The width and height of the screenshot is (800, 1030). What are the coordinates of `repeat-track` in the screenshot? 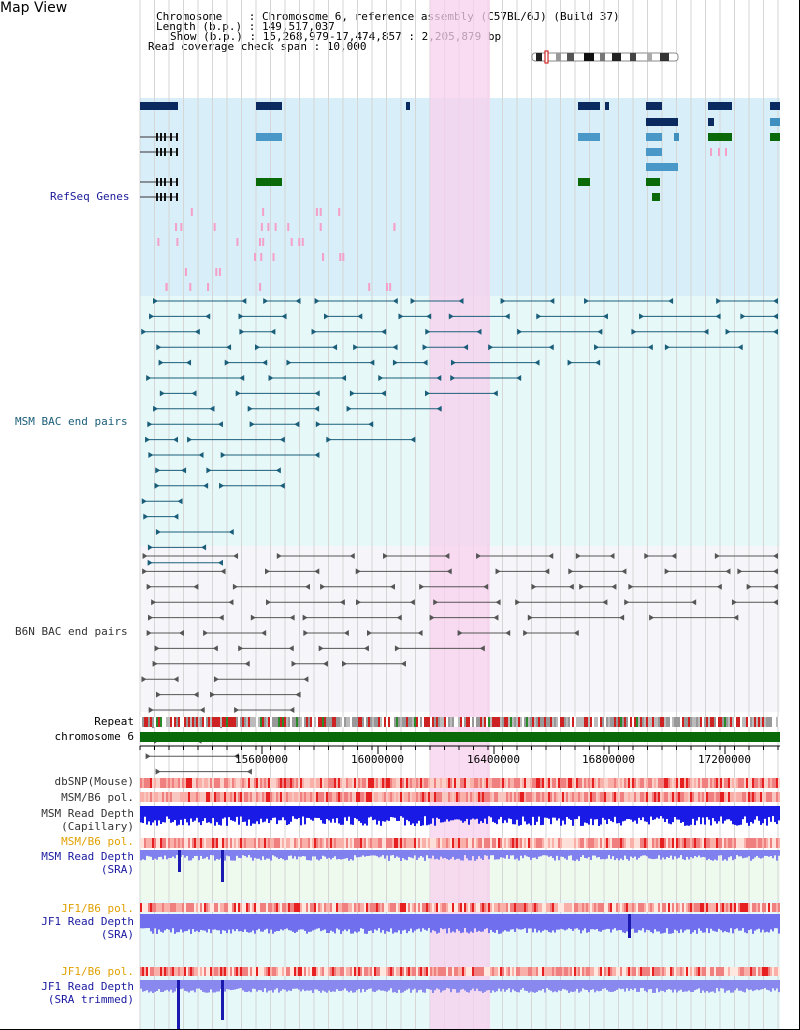 It's located at (460, 722).